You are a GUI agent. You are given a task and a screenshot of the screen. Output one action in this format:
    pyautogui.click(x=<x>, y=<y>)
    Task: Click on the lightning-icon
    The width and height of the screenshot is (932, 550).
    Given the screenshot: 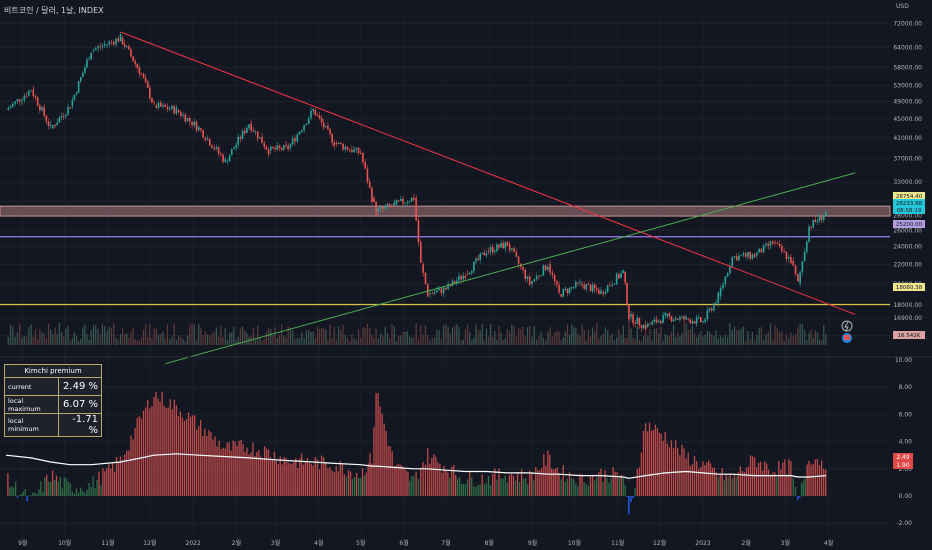 What is the action you would take?
    pyautogui.click(x=847, y=326)
    